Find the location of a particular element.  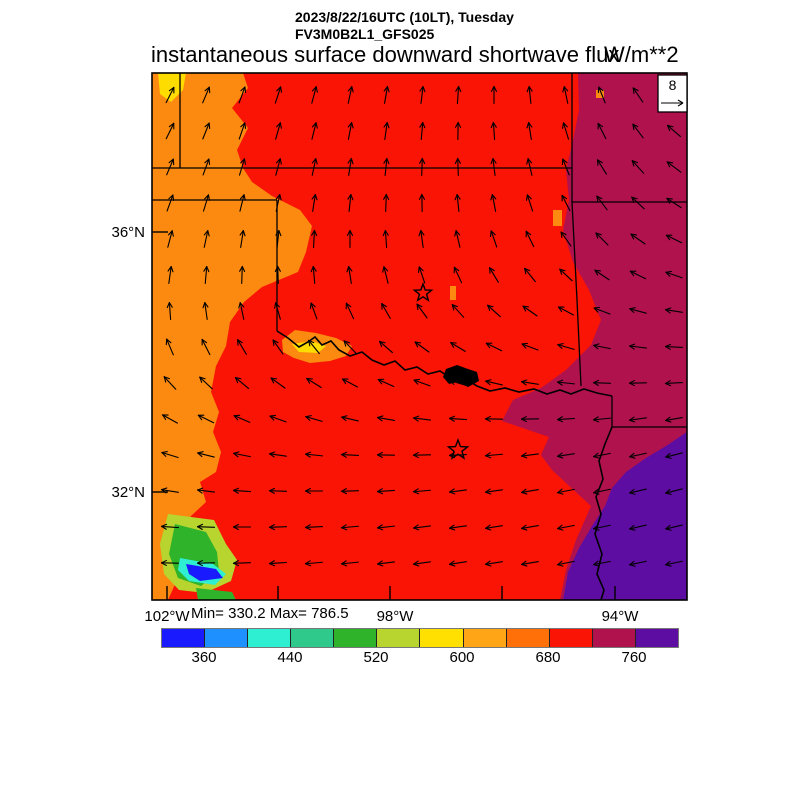

colorbar-tick-520: 520 is located at coordinates (376, 657).